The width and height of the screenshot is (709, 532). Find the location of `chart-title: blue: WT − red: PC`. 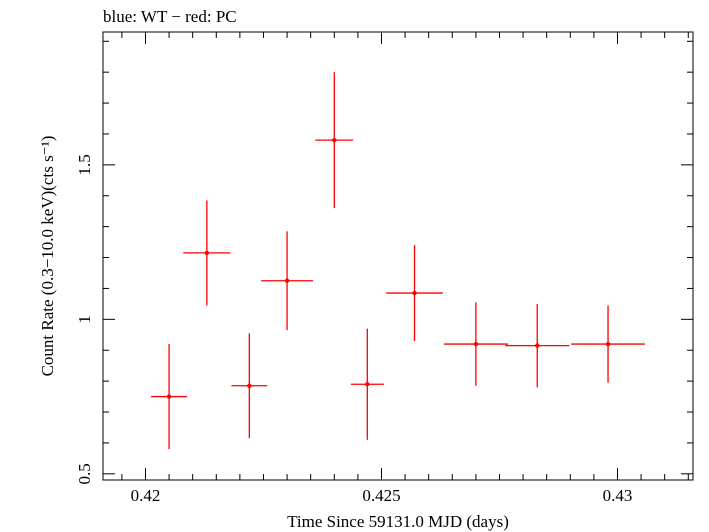

chart-title: blue: WT − red: PC is located at coordinates (170, 16).